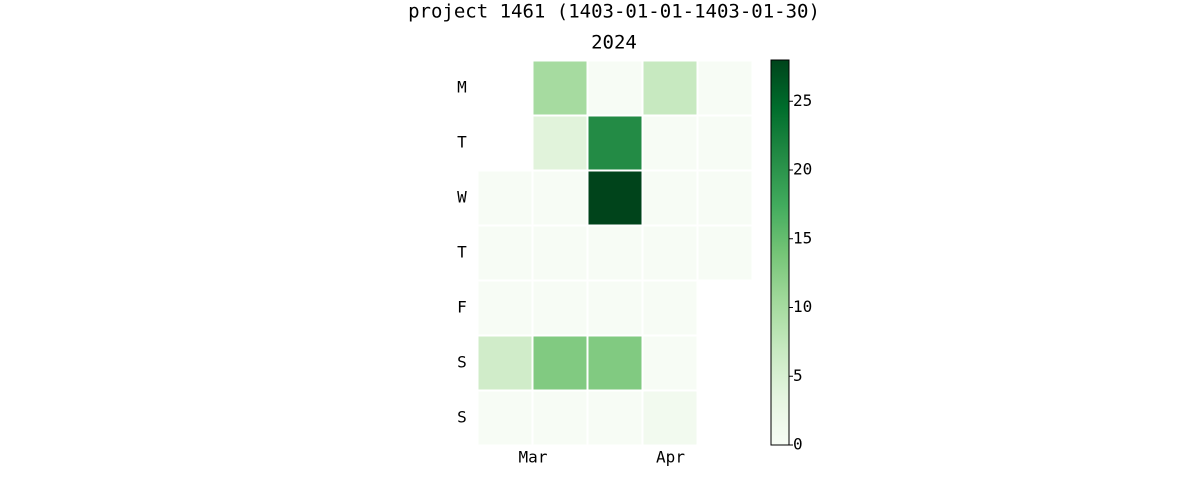 This screenshot has height=500, width=1200. I want to click on y-tick-label: W, so click(462, 197).